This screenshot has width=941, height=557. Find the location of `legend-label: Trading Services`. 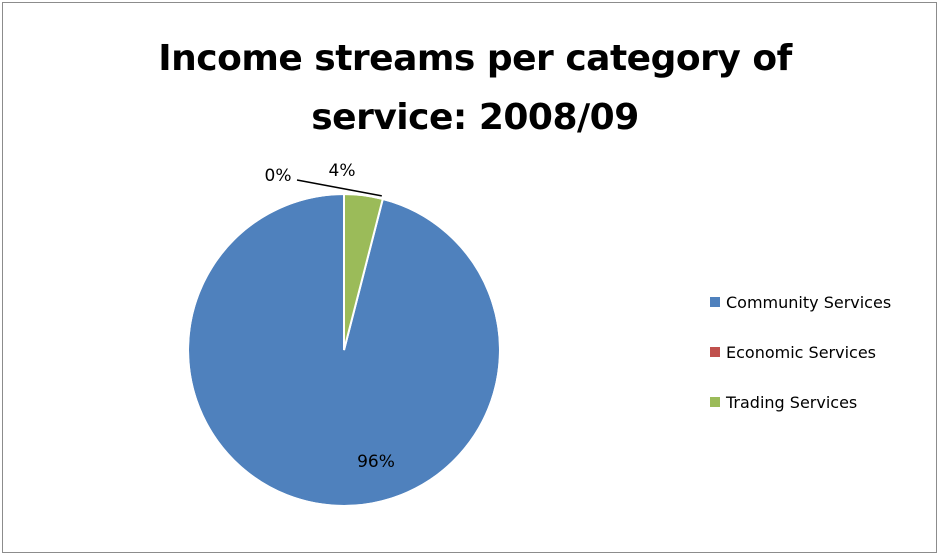

legend-label: Trading Services is located at coordinates (792, 402).